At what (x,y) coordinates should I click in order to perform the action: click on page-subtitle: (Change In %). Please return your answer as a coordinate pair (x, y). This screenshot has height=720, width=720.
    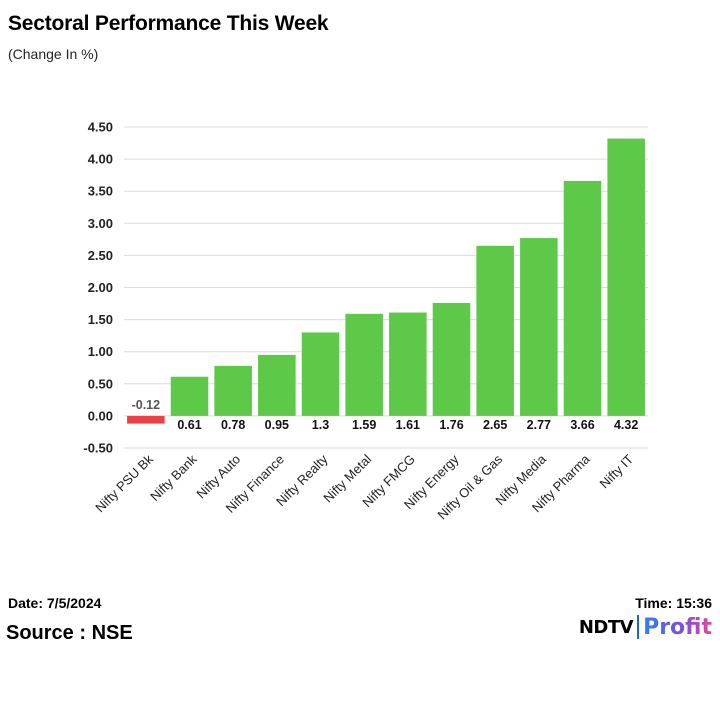
    Looking at the image, I should click on (53, 54).